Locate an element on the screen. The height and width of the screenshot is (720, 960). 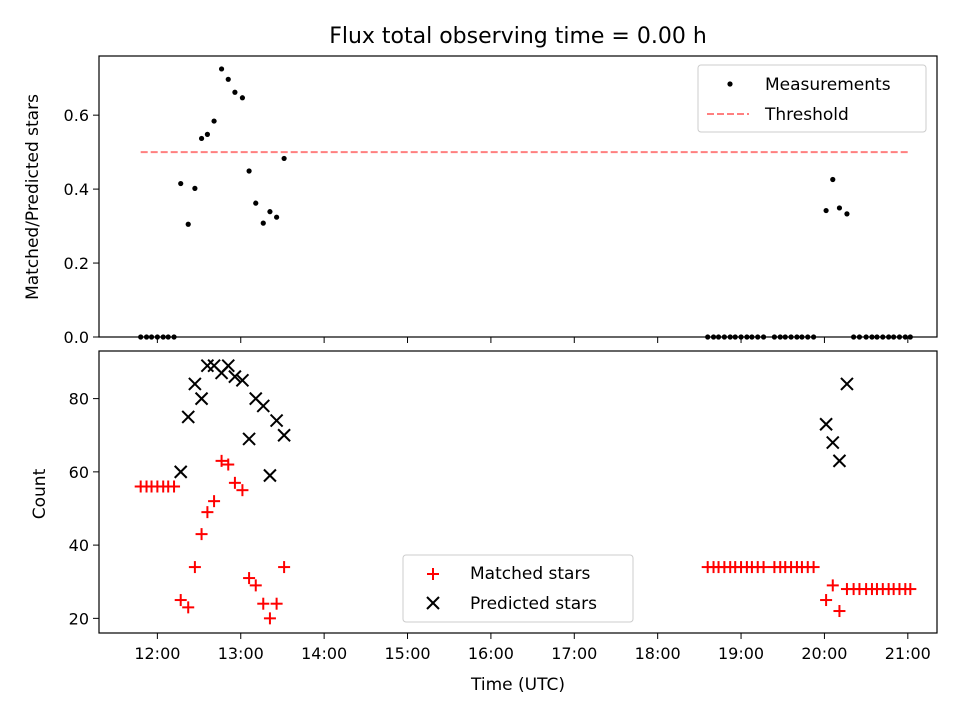
series-predicted-stars is located at coordinates (514, 420).